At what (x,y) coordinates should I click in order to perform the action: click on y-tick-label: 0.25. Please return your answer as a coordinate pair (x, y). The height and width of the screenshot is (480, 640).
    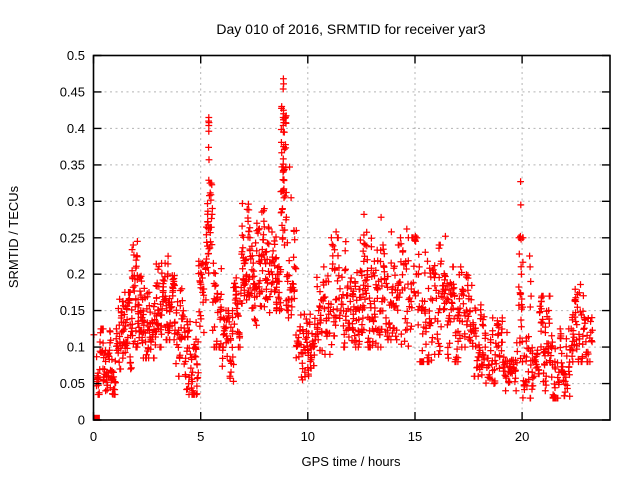
    Looking at the image, I should click on (72, 237).